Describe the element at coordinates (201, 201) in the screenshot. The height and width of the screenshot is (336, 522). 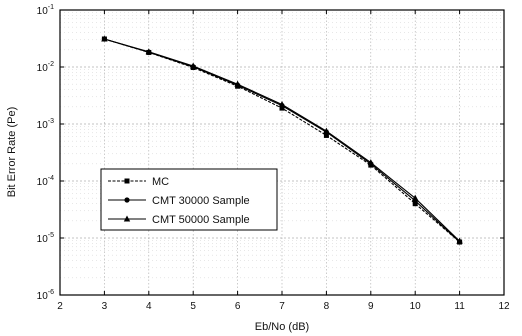
I see `legend-label: CMT 30000 Sample` at that location.